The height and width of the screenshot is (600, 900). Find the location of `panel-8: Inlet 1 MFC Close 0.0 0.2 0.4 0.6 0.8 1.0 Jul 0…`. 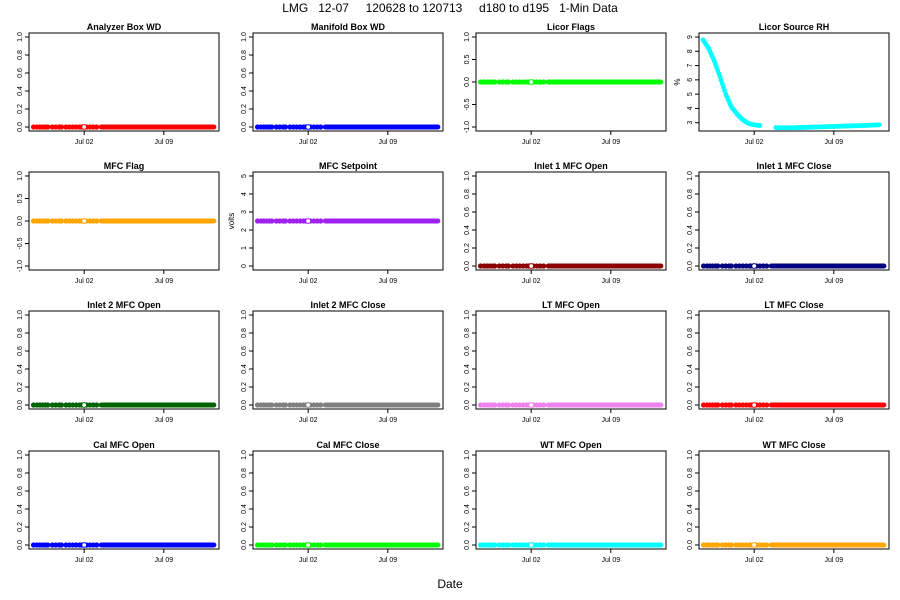

panel-8: Inlet 1 MFC Close 0.0 0.2 0.4 0.6 0.8 1.0 Jul 0… is located at coordinates (788, 223).